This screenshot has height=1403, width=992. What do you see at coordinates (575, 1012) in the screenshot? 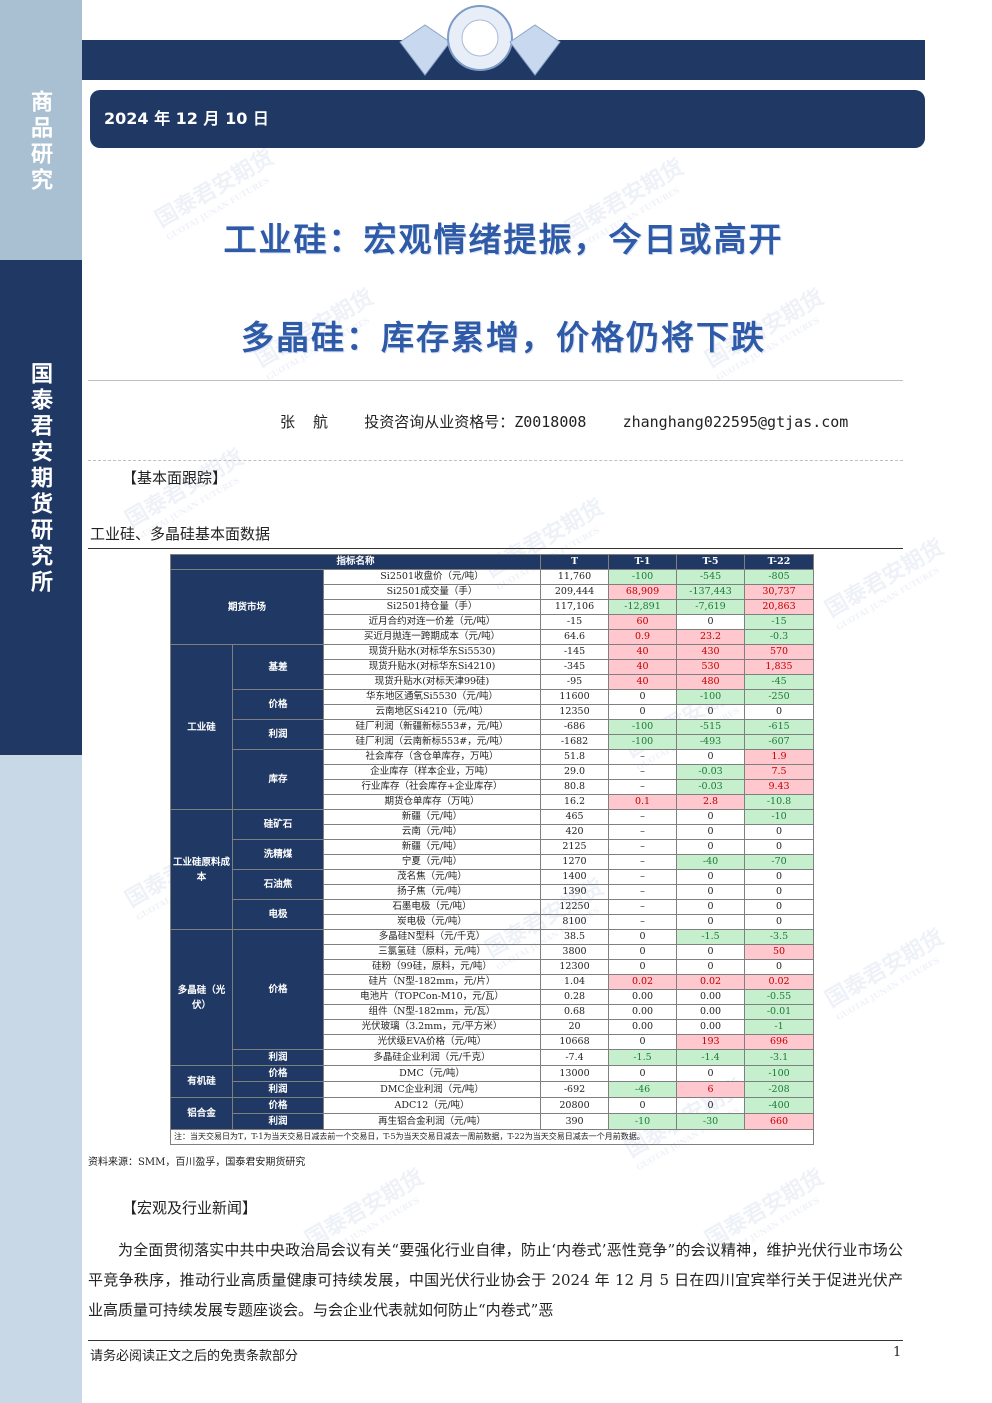
I see `value-cell: 0.68` at bounding box center [575, 1012].